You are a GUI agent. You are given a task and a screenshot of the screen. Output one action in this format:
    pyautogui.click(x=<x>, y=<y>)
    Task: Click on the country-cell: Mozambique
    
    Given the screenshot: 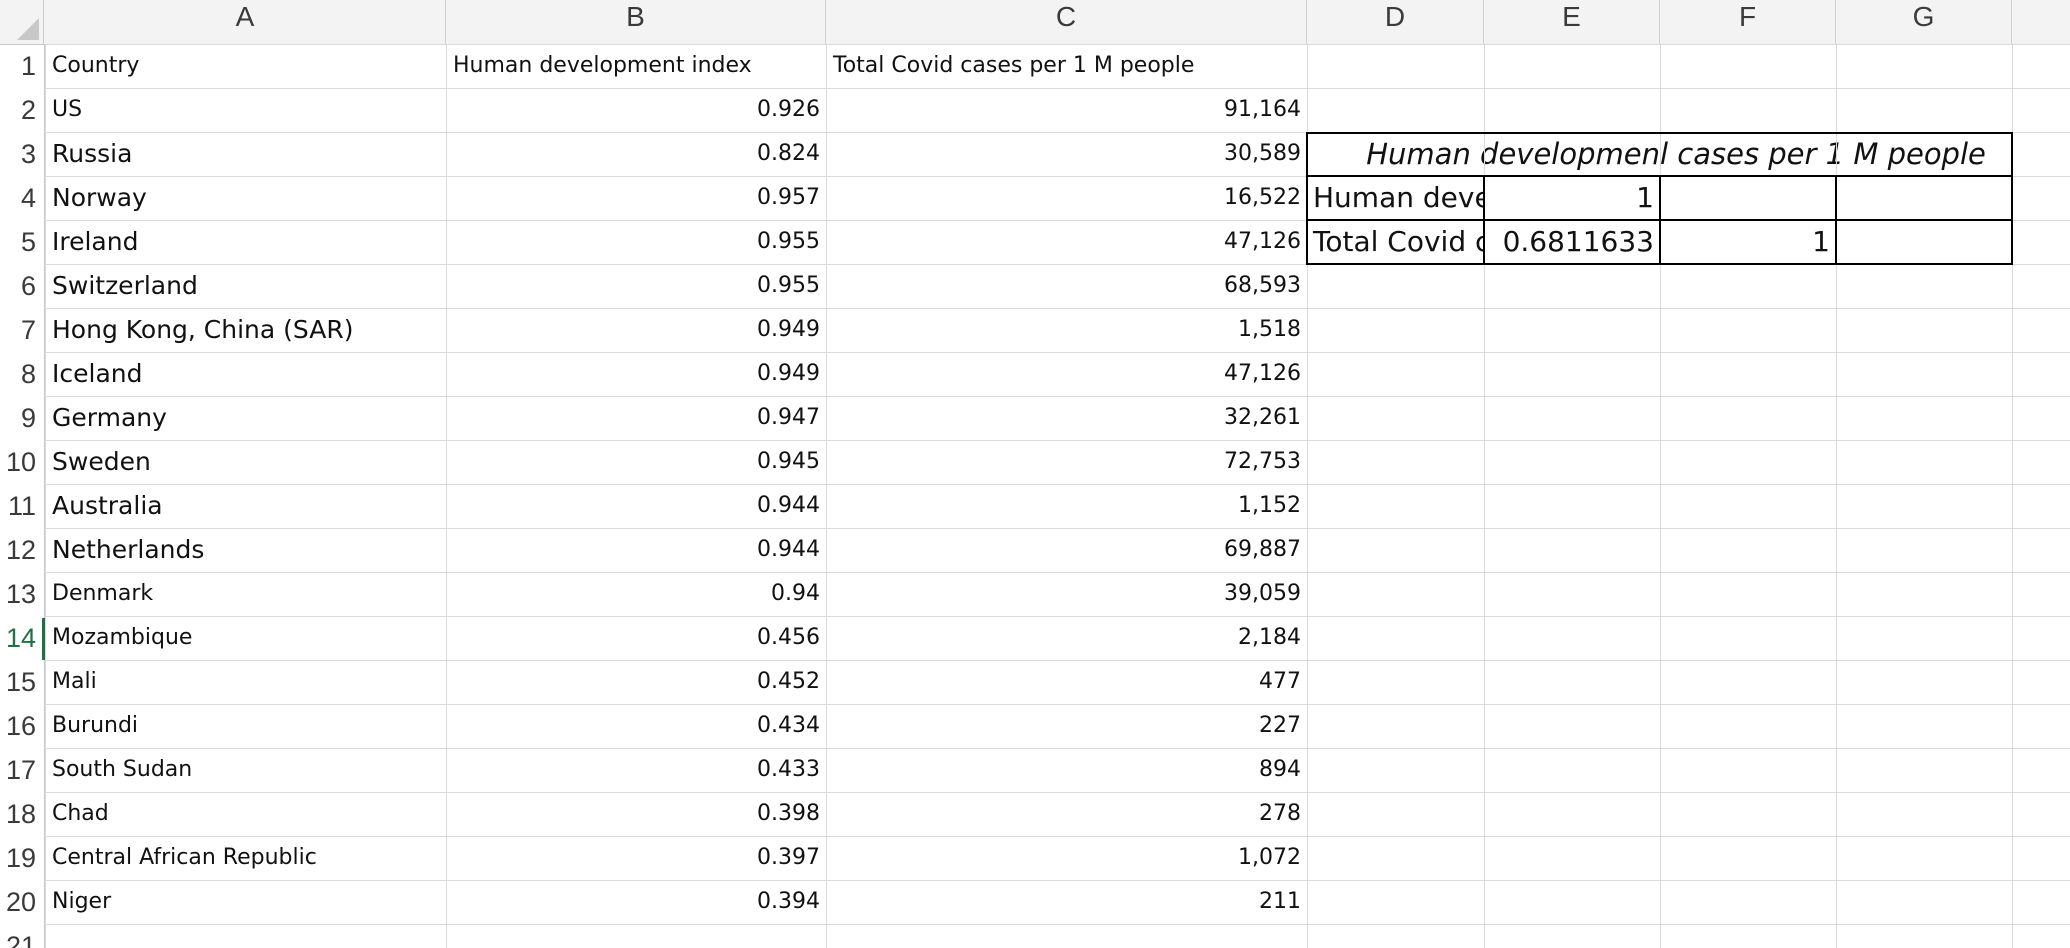 What is the action you would take?
    pyautogui.click(x=122, y=637)
    